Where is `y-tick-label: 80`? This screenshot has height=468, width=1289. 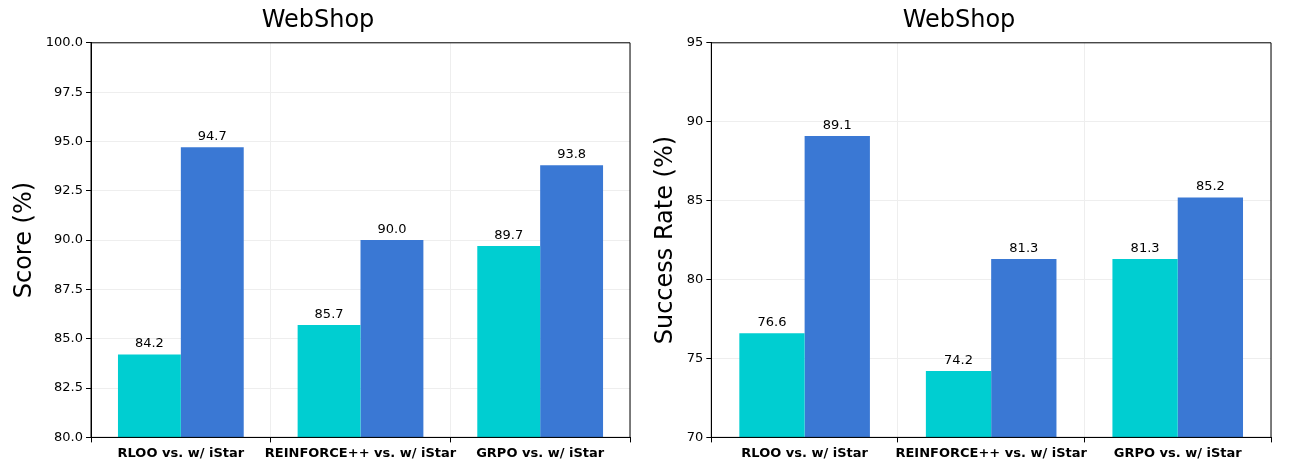
y-tick-label: 80 is located at coordinates (695, 278).